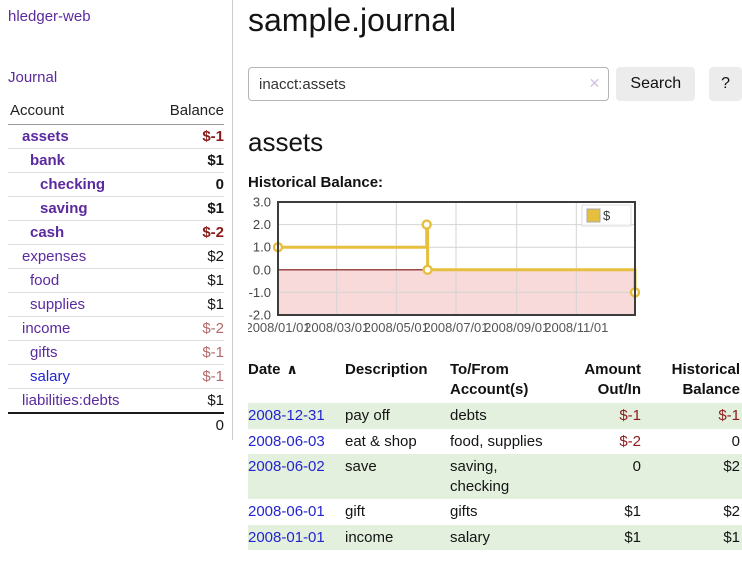  I want to click on account-name-cell: bank, so click(80, 160).